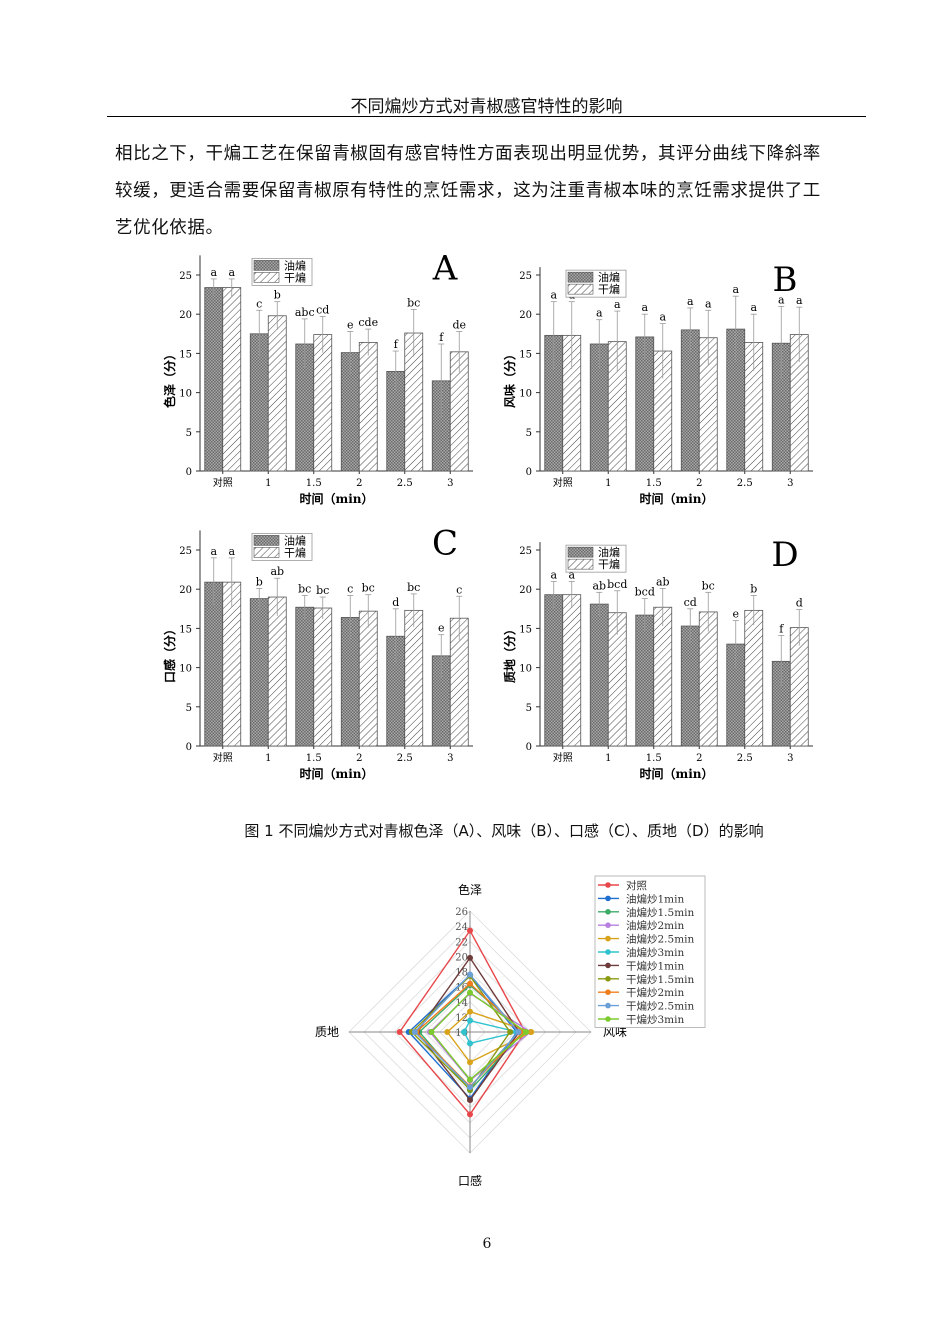 This screenshot has height=1344, width=950. Describe the element at coordinates (470, 890) in the screenshot. I see `radar-axis-label: 色泽` at that location.